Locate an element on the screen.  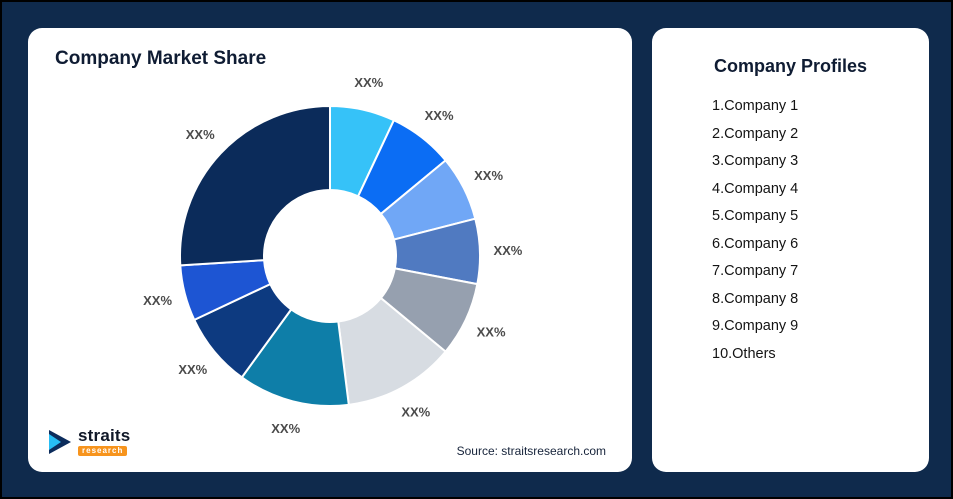
slice-label-2: XX% is located at coordinates (439, 115).